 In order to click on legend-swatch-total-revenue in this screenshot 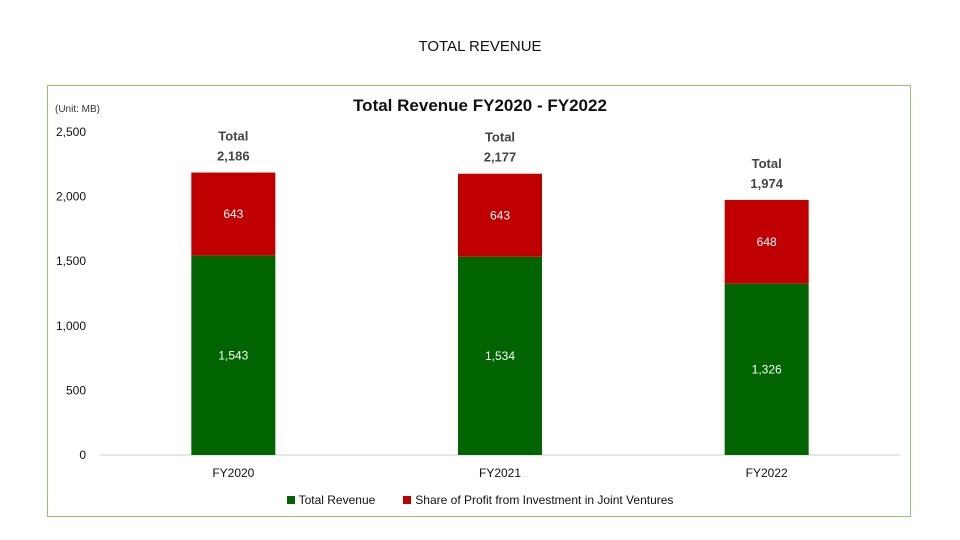, I will do `click(290, 500)`.